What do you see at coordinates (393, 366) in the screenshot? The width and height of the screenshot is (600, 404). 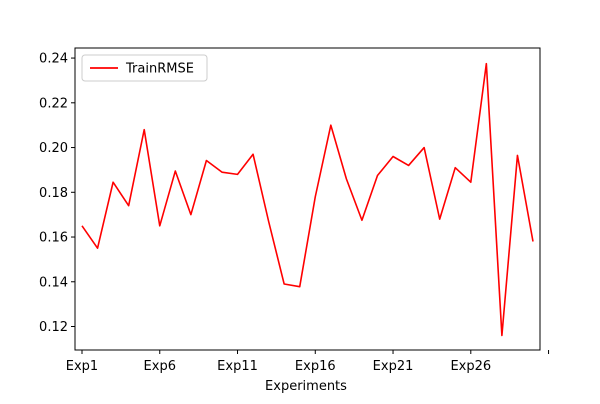 I see `x-tick-label: Exp21` at bounding box center [393, 366].